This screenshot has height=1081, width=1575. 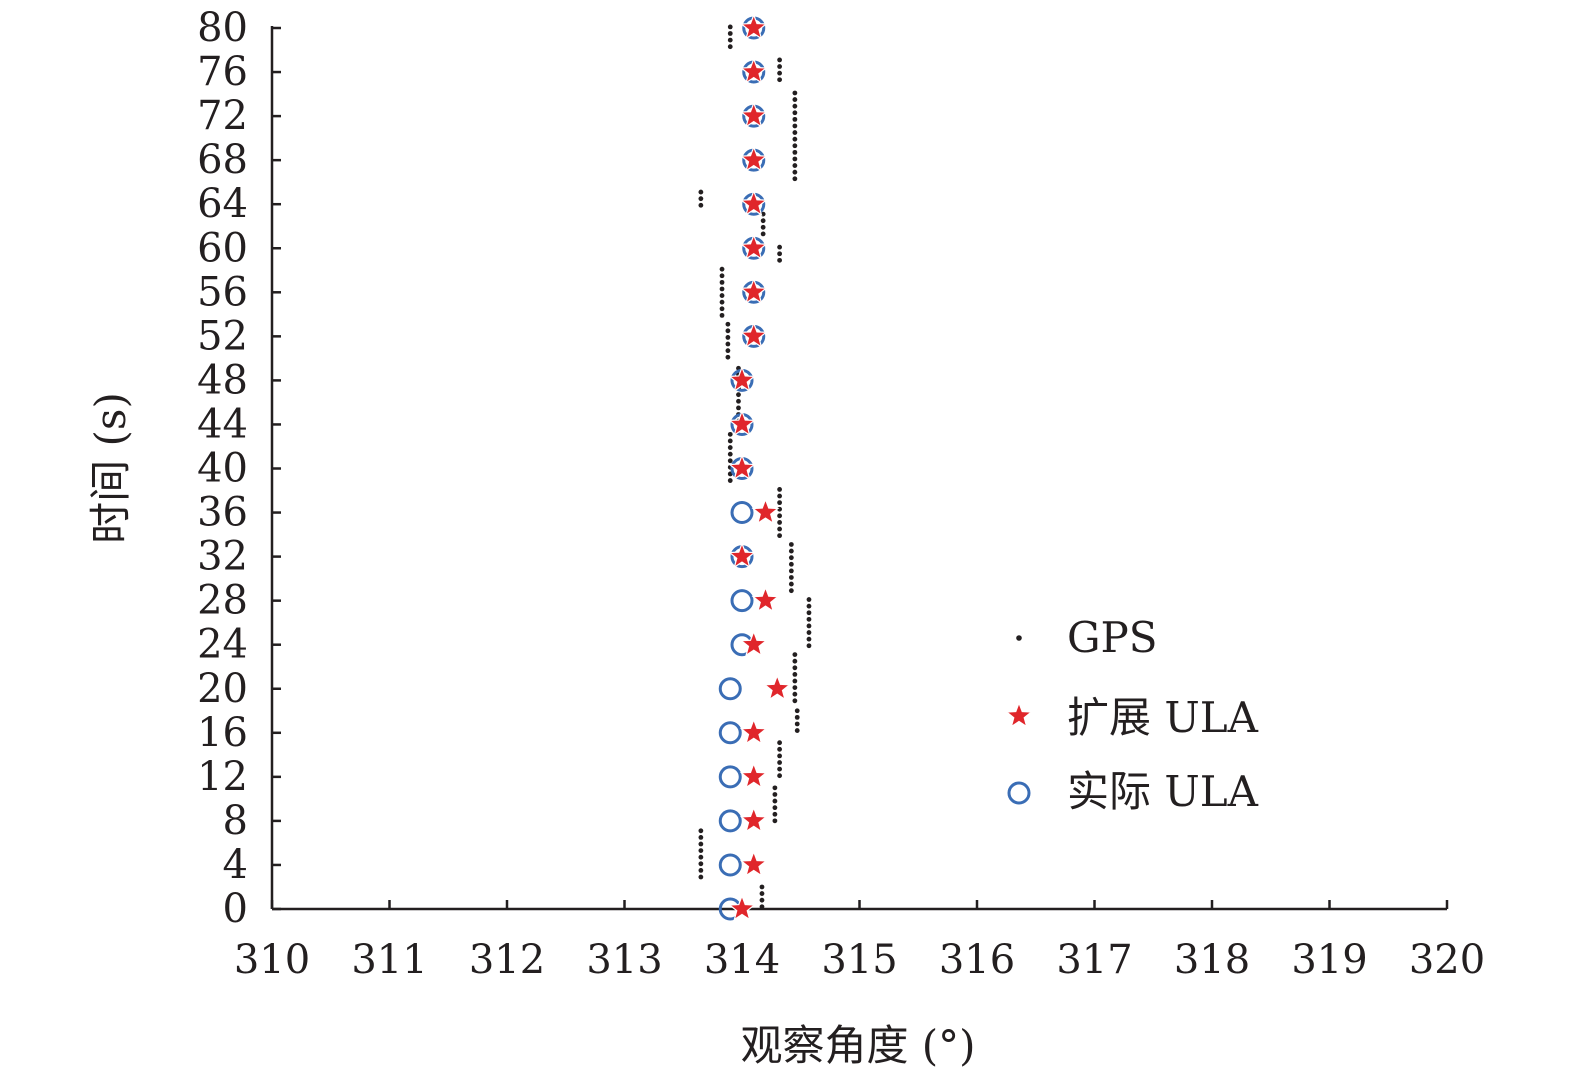 What do you see at coordinates (1019, 793) in the screenshot?
I see `legend-actual-ula-marker` at bounding box center [1019, 793].